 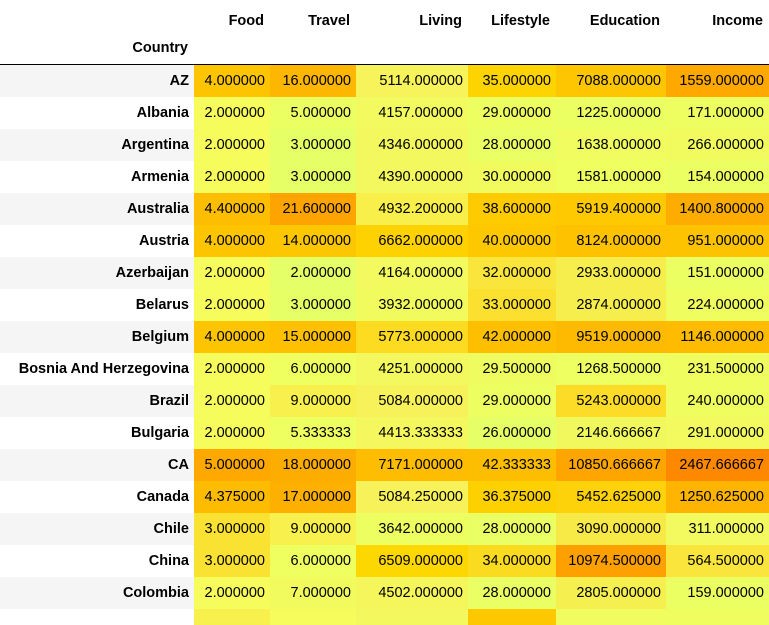 What do you see at coordinates (313, 209) in the screenshot?
I see `cell-travel: 21.600000` at bounding box center [313, 209].